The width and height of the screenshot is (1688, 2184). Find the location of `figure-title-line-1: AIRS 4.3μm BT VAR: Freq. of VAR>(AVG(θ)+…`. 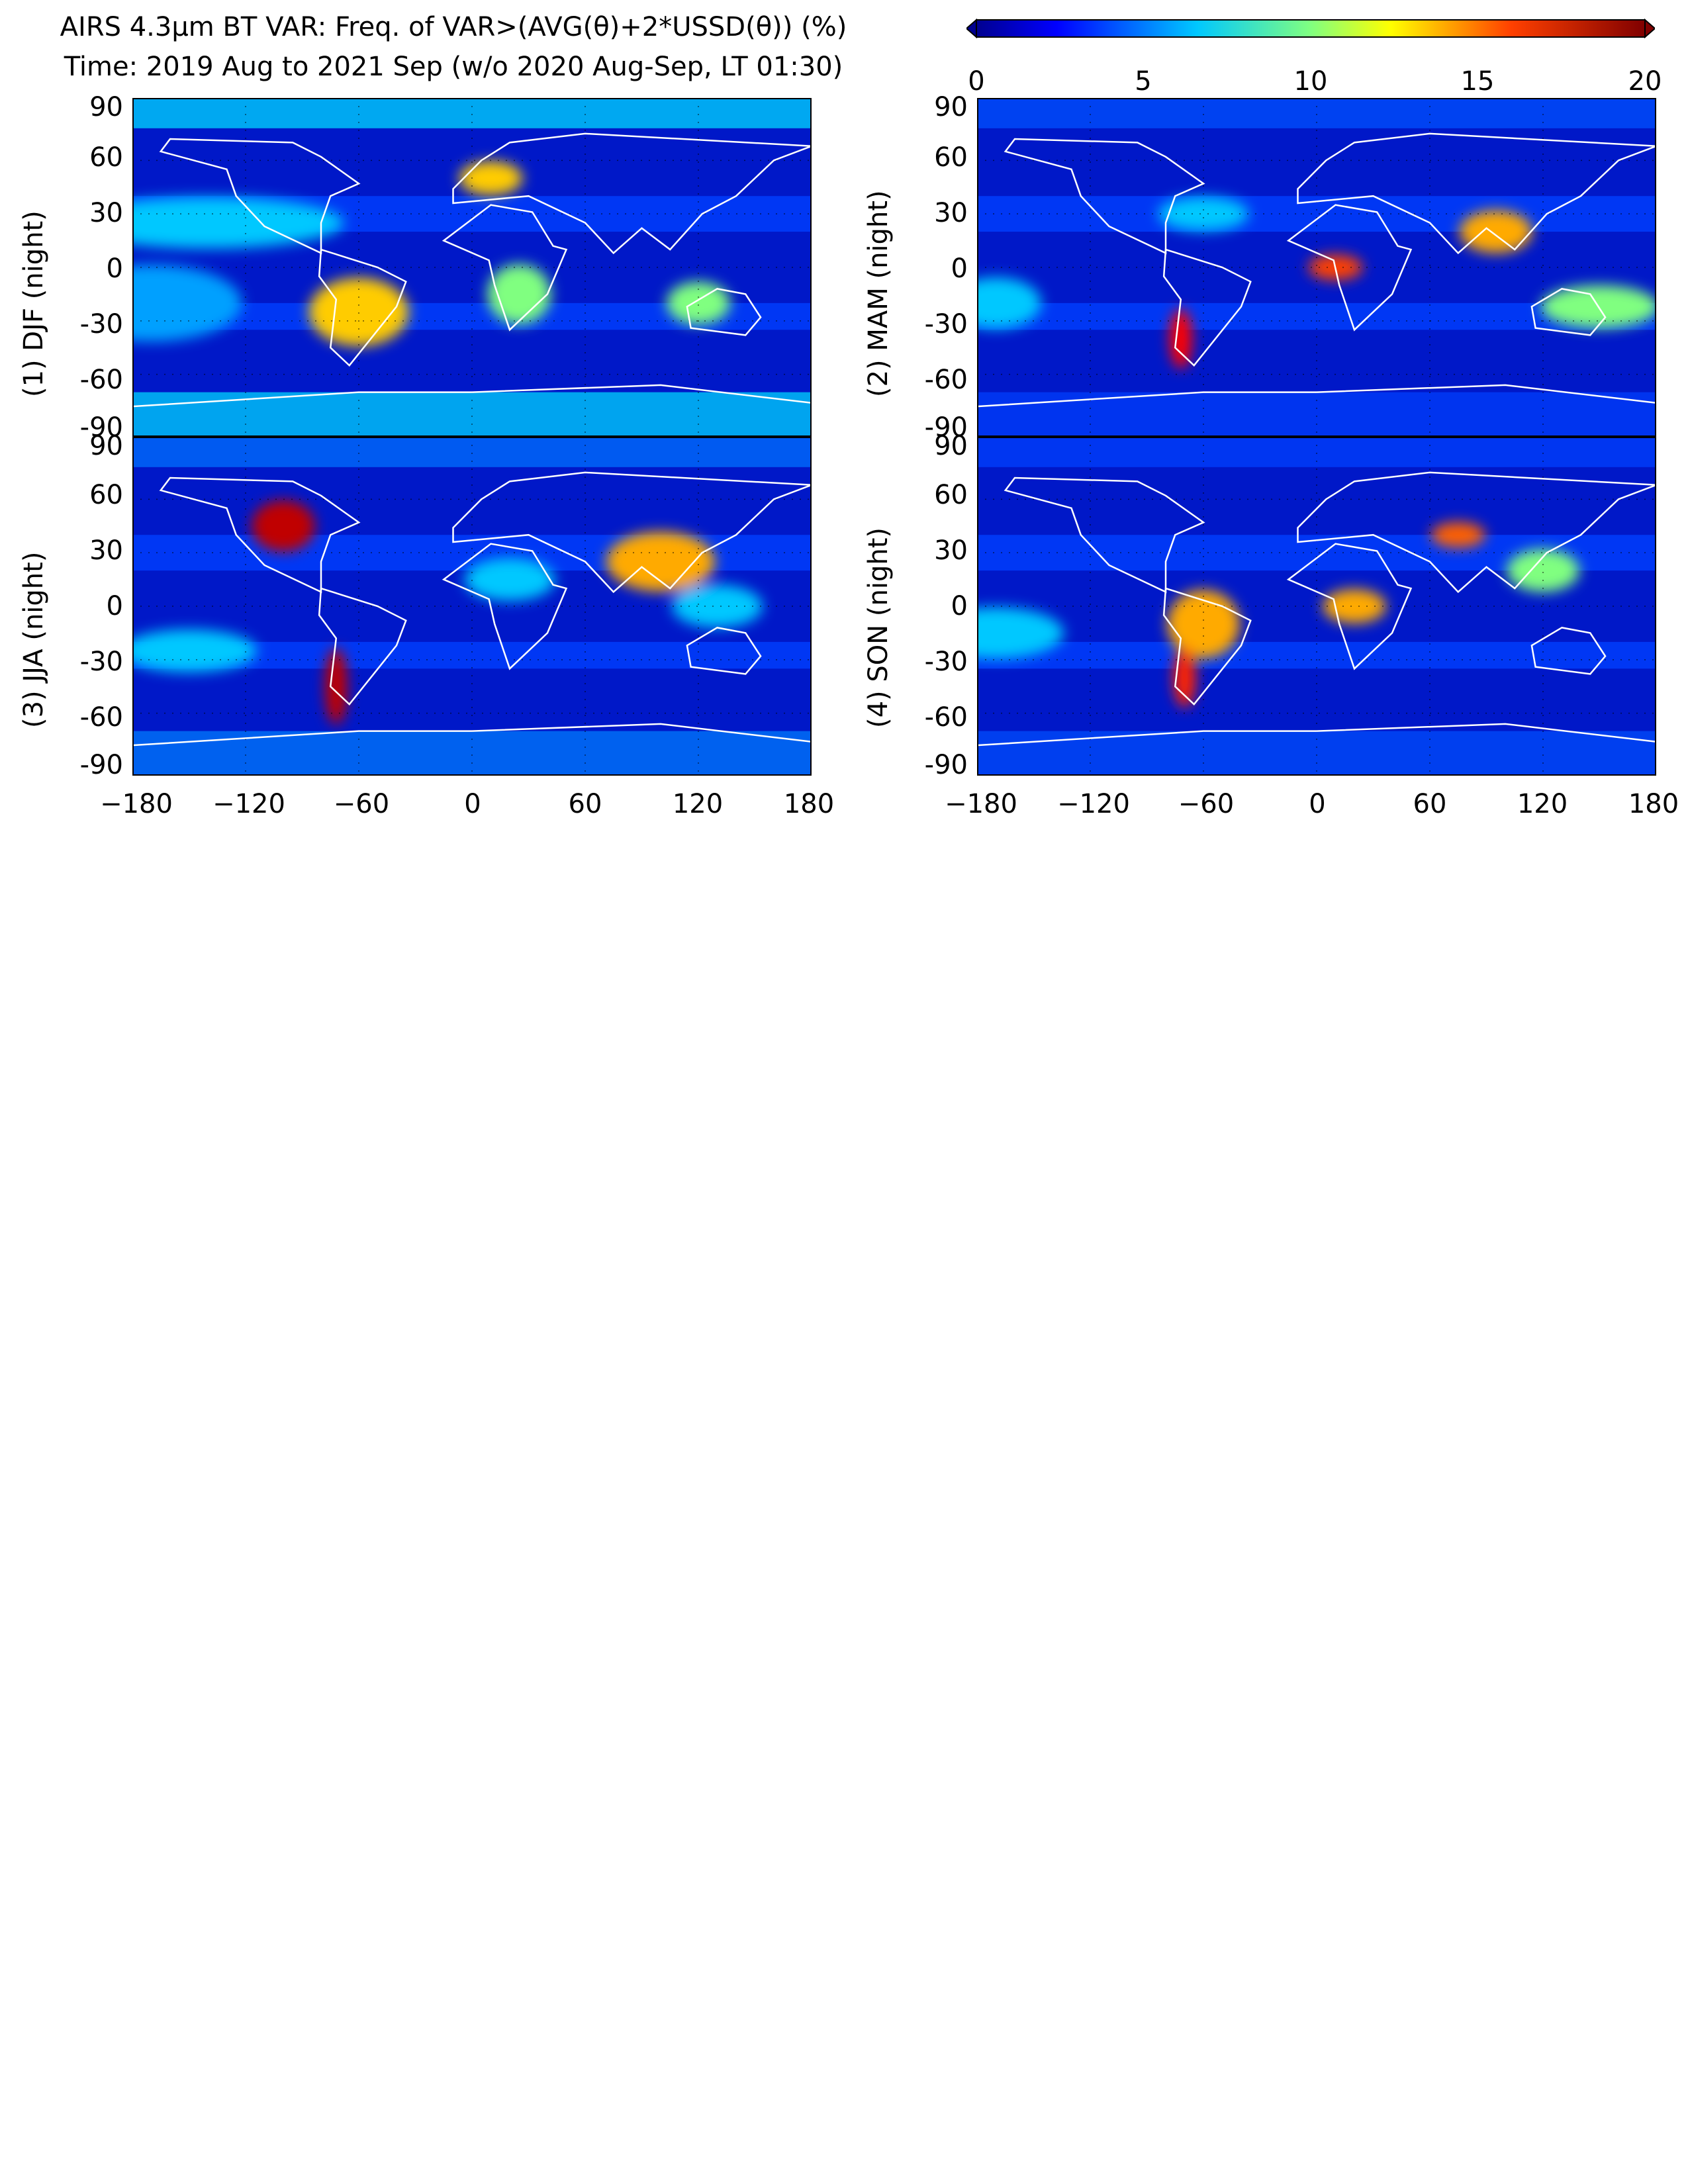

figure-title-line-1: AIRS 4.3μm BT VAR: Freq. of VAR>(AVG(θ)+… is located at coordinates (453, 27).